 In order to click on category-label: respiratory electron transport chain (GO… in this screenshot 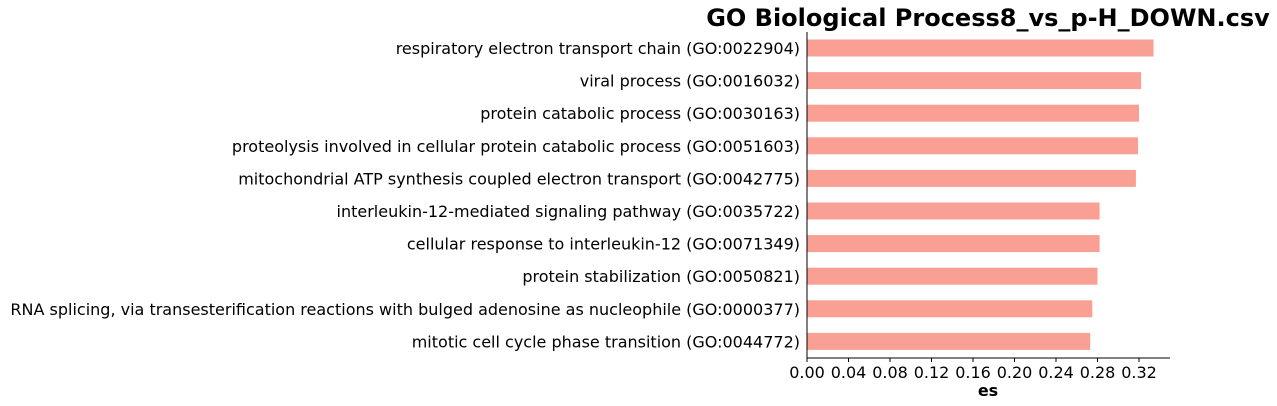, I will do `click(598, 48)`.